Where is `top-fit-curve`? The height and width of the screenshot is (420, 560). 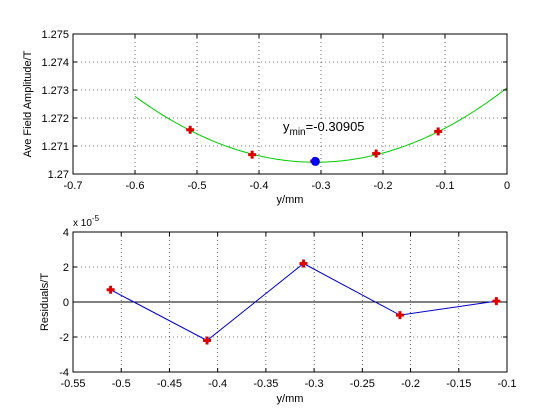 top-fit-curve is located at coordinates (321, 125).